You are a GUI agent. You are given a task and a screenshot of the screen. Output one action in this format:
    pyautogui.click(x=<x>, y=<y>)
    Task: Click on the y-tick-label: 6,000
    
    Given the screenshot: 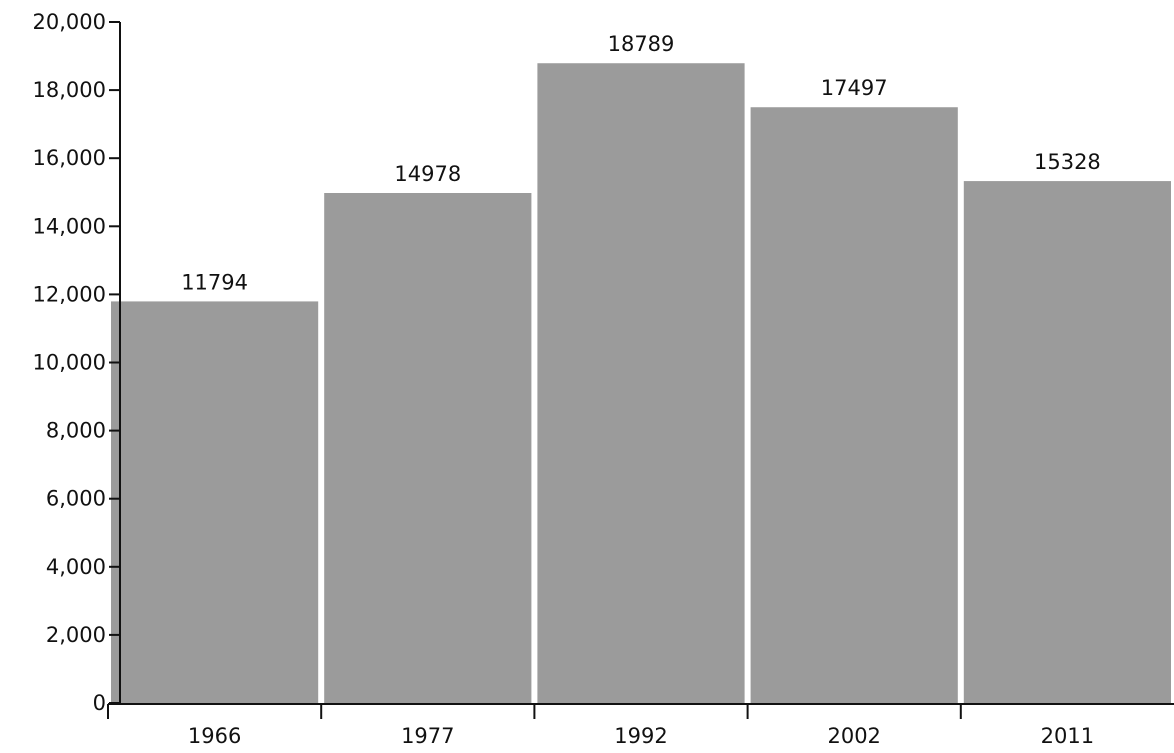 What is the action you would take?
    pyautogui.click(x=76, y=499)
    